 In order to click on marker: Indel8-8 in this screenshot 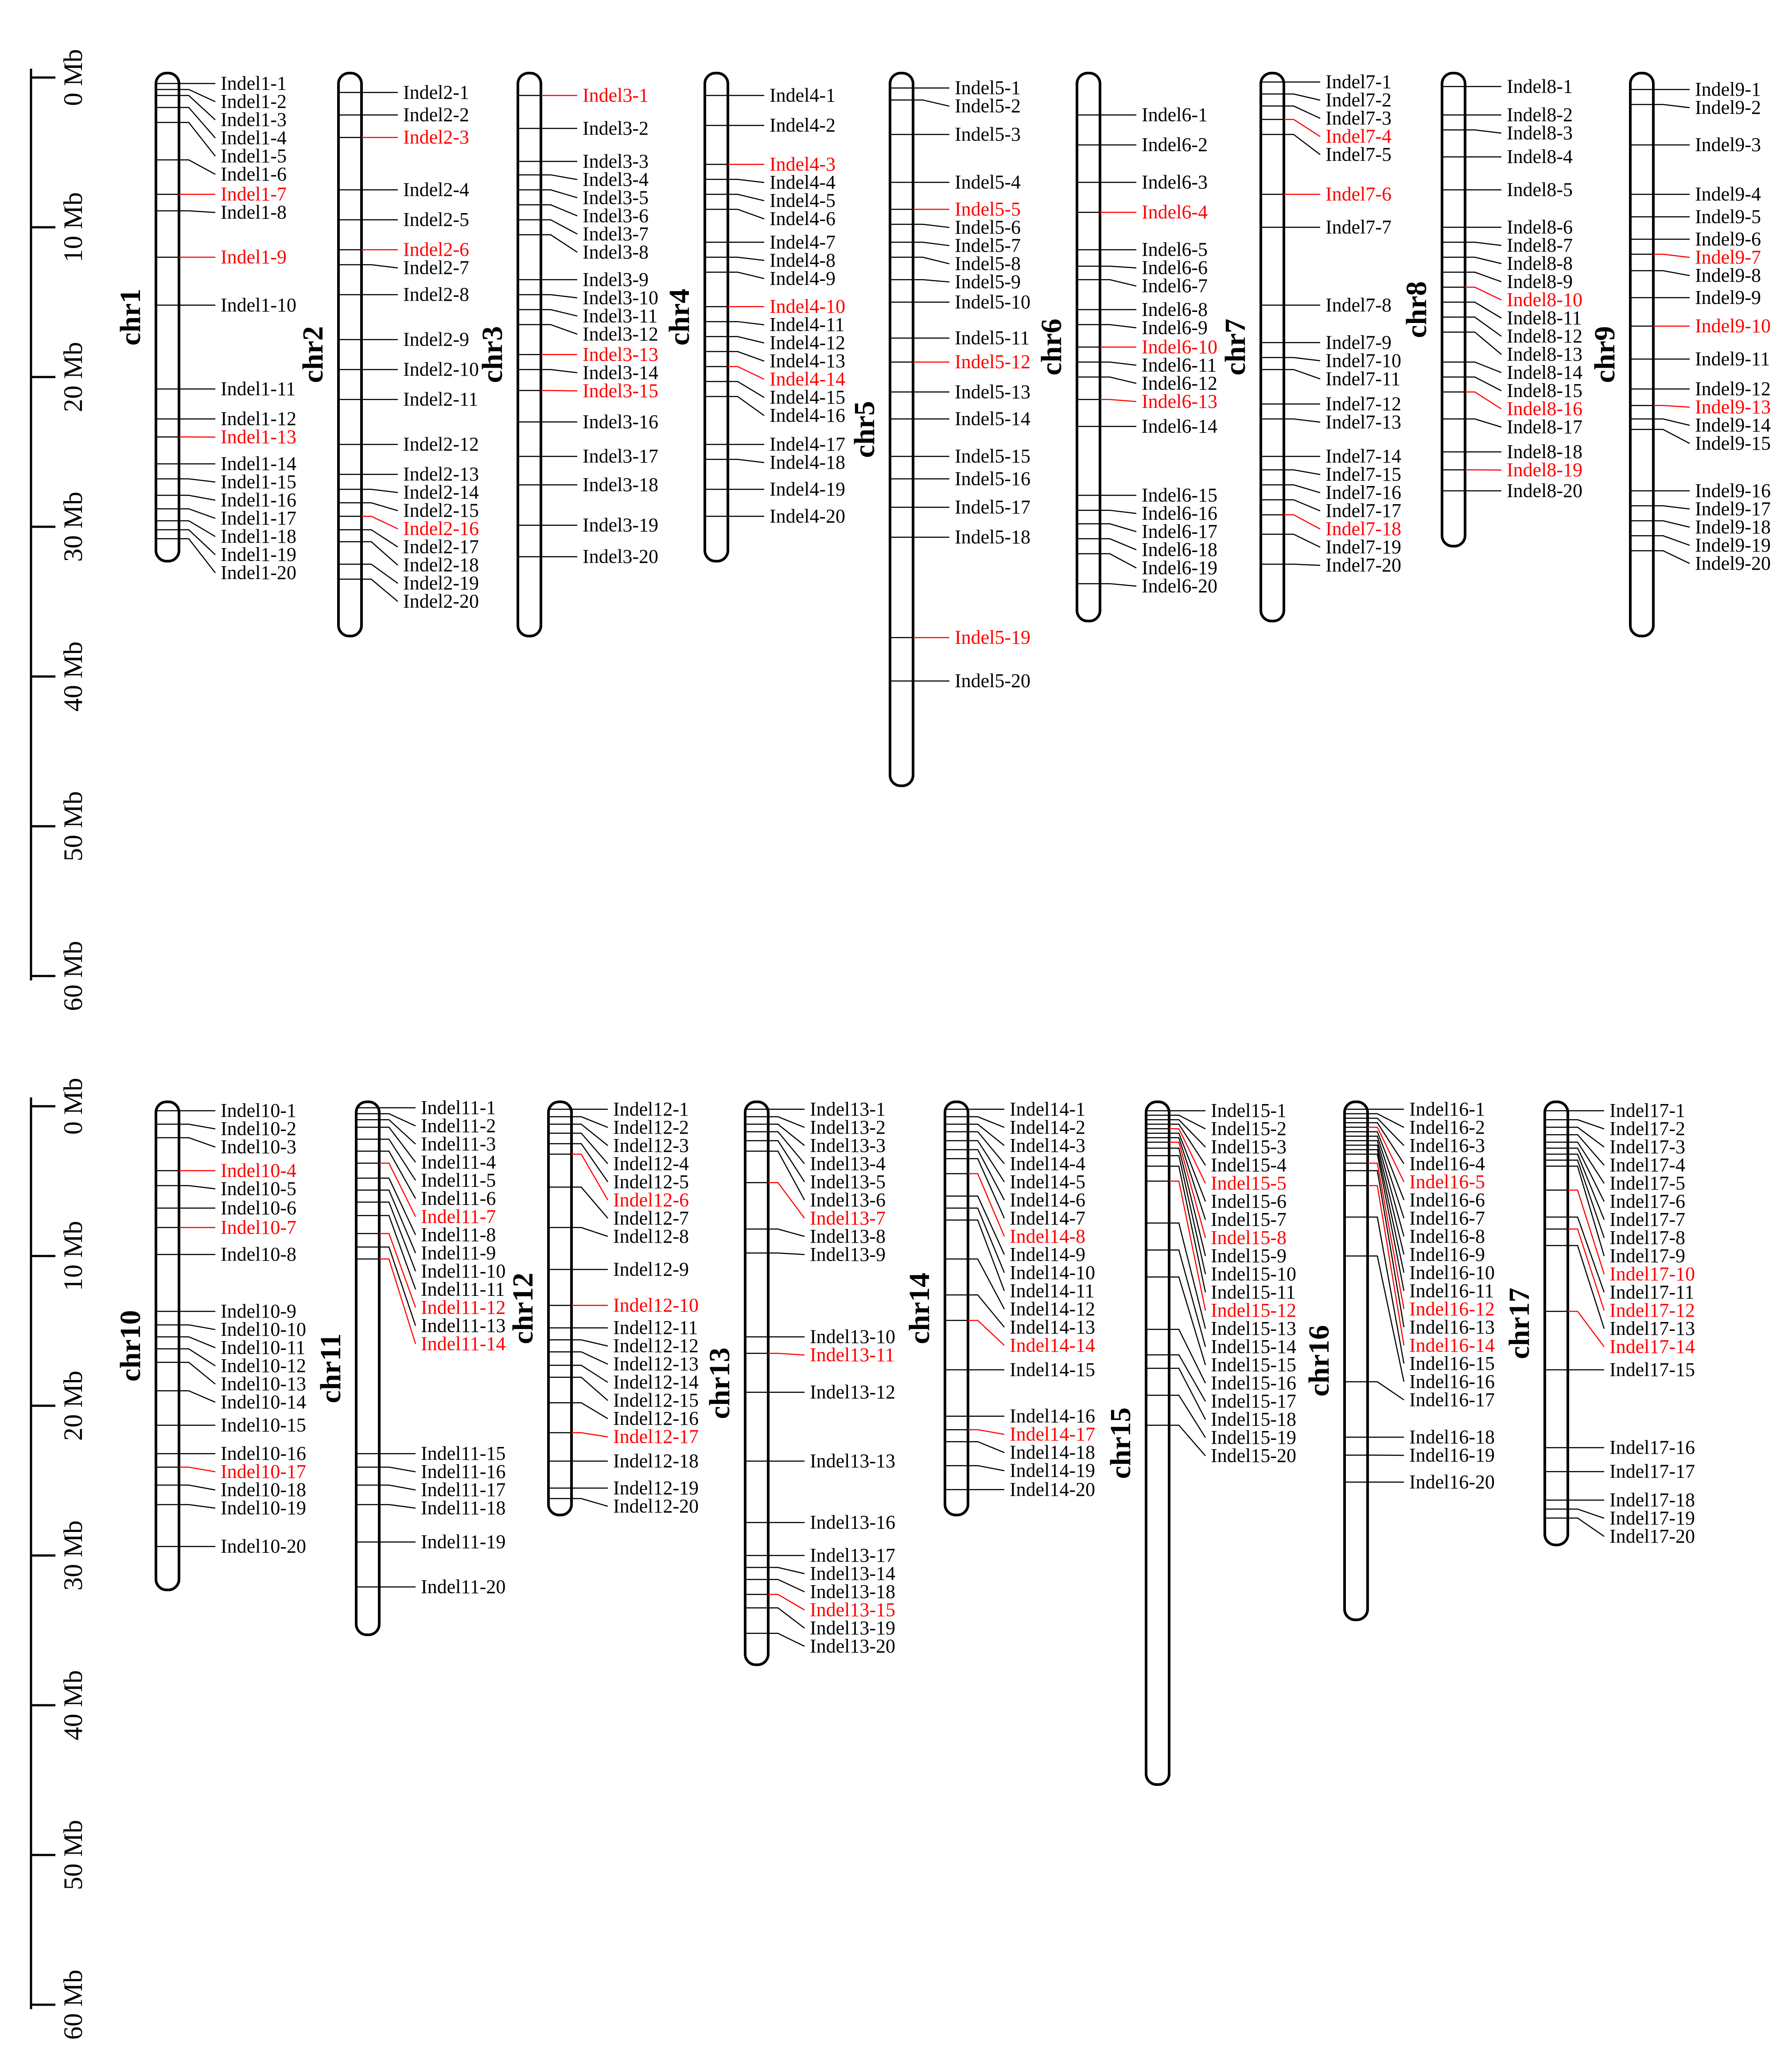, I will do `click(1508, 264)`.